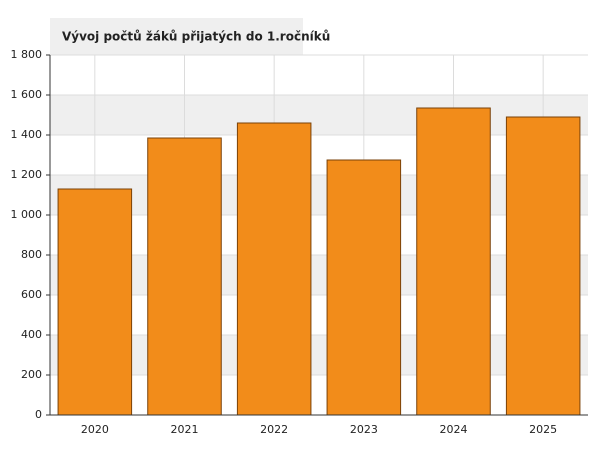  I want to click on title-tab, so click(176, 36).